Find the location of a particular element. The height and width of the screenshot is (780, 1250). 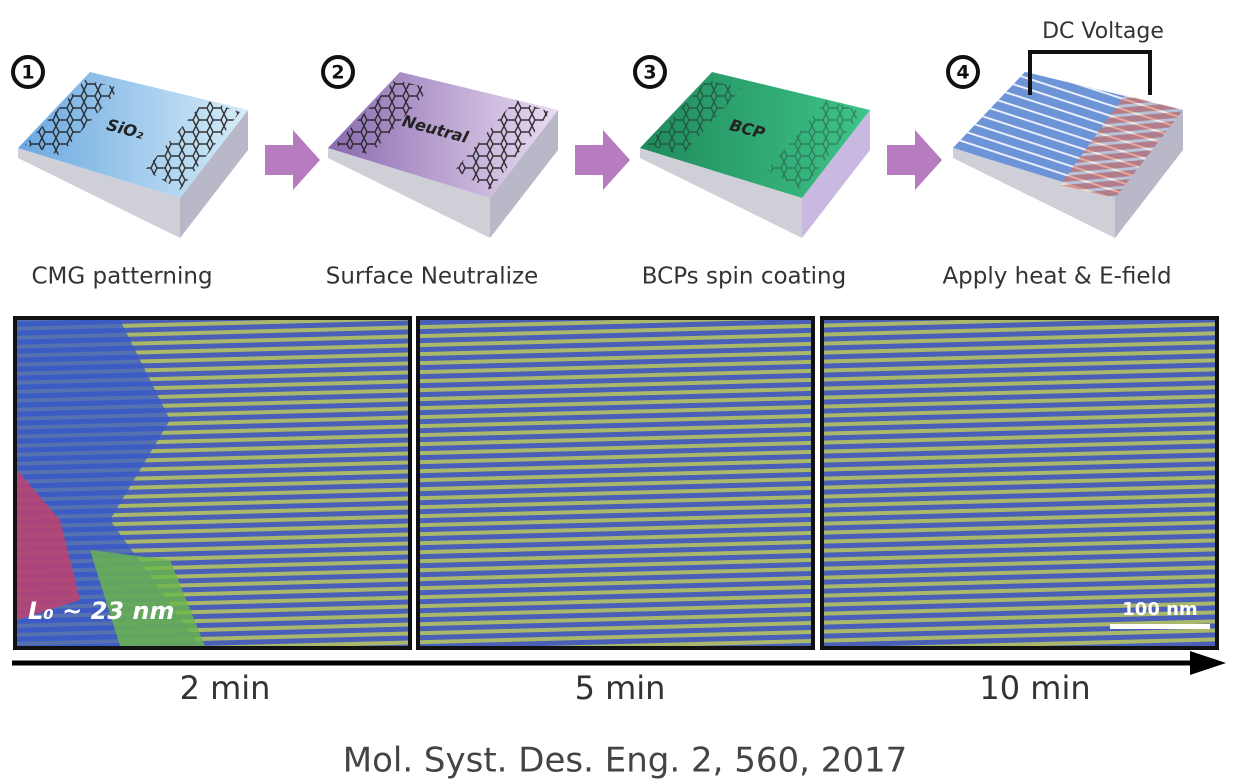

step-number: 1 is located at coordinates (27, 73).